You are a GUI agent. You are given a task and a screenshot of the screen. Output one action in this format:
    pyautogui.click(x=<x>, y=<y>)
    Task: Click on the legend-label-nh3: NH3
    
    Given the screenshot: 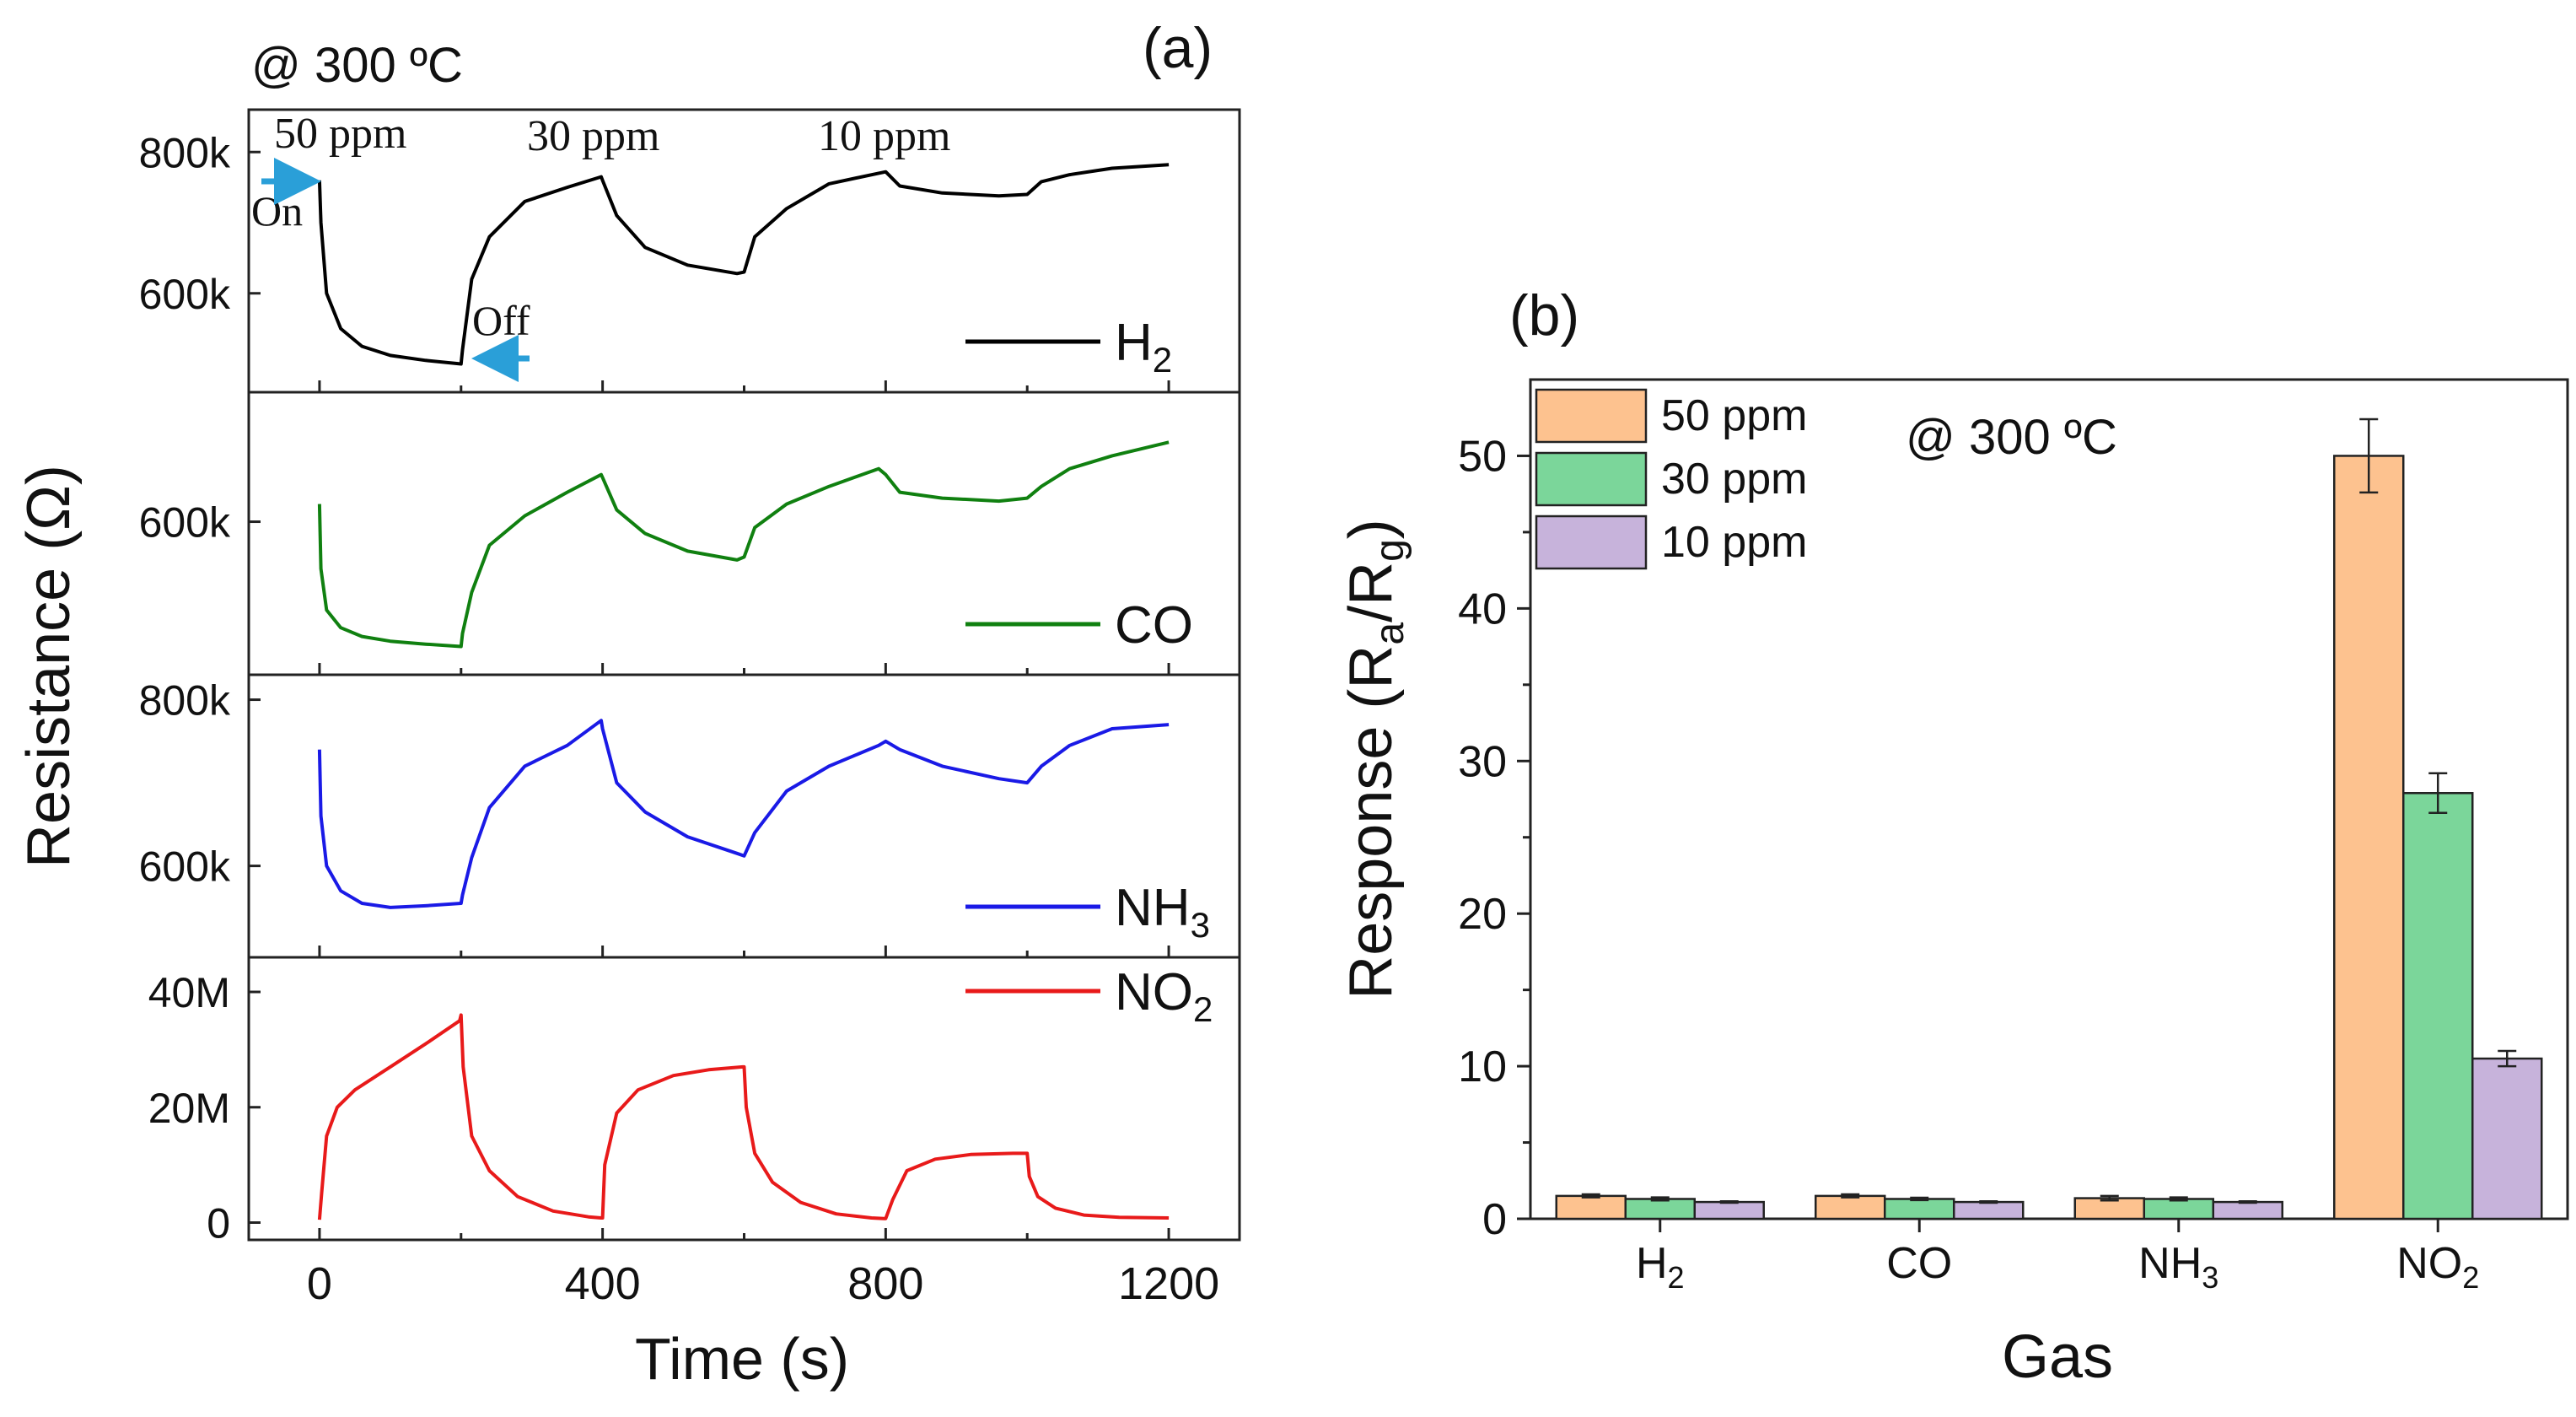 What is the action you would take?
    pyautogui.click(x=1162, y=912)
    